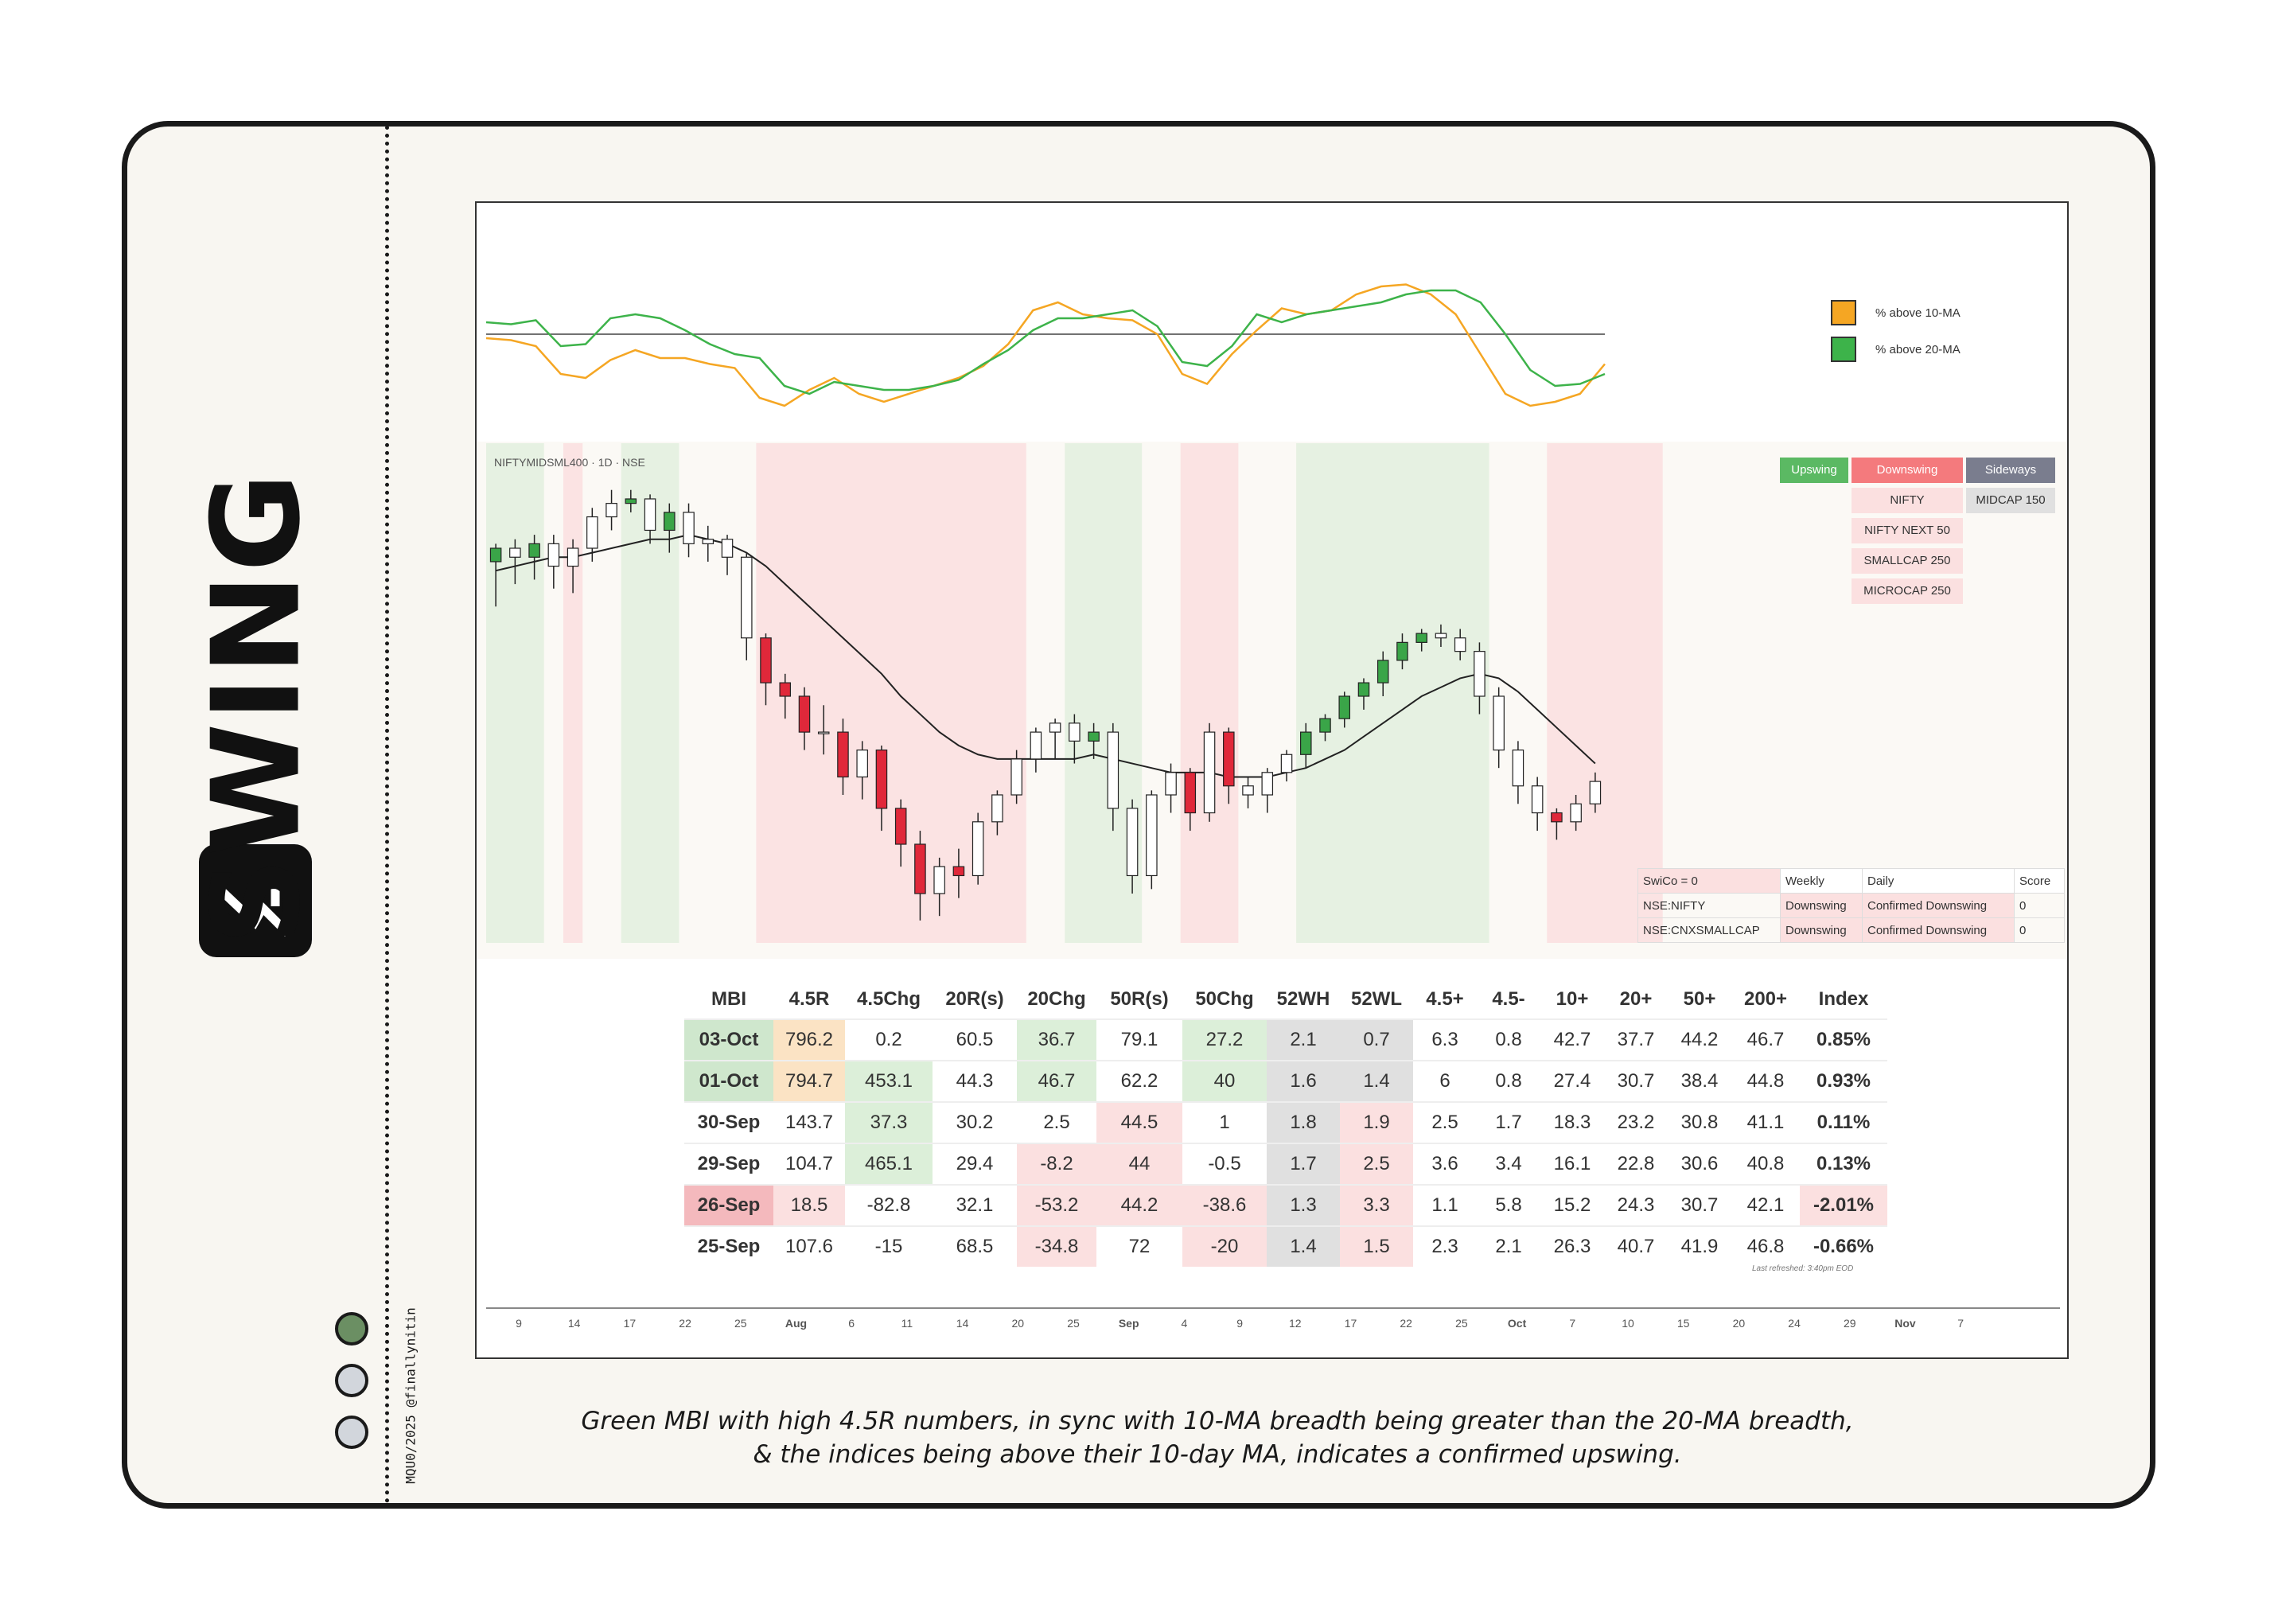  What do you see at coordinates (256, 708) in the screenshot?
I see `brand-title: SWING` at bounding box center [256, 708].